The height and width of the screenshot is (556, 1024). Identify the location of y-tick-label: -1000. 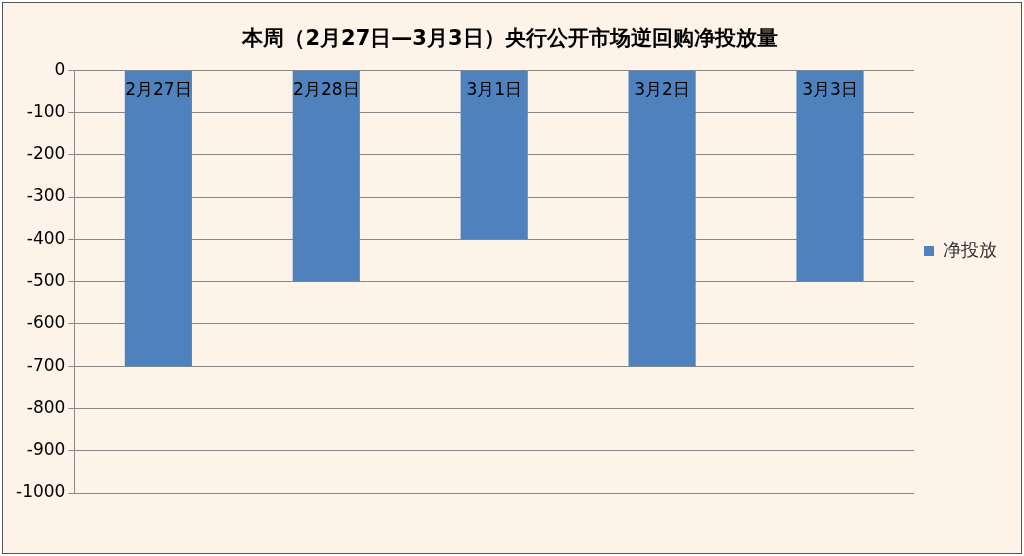
(40, 491).